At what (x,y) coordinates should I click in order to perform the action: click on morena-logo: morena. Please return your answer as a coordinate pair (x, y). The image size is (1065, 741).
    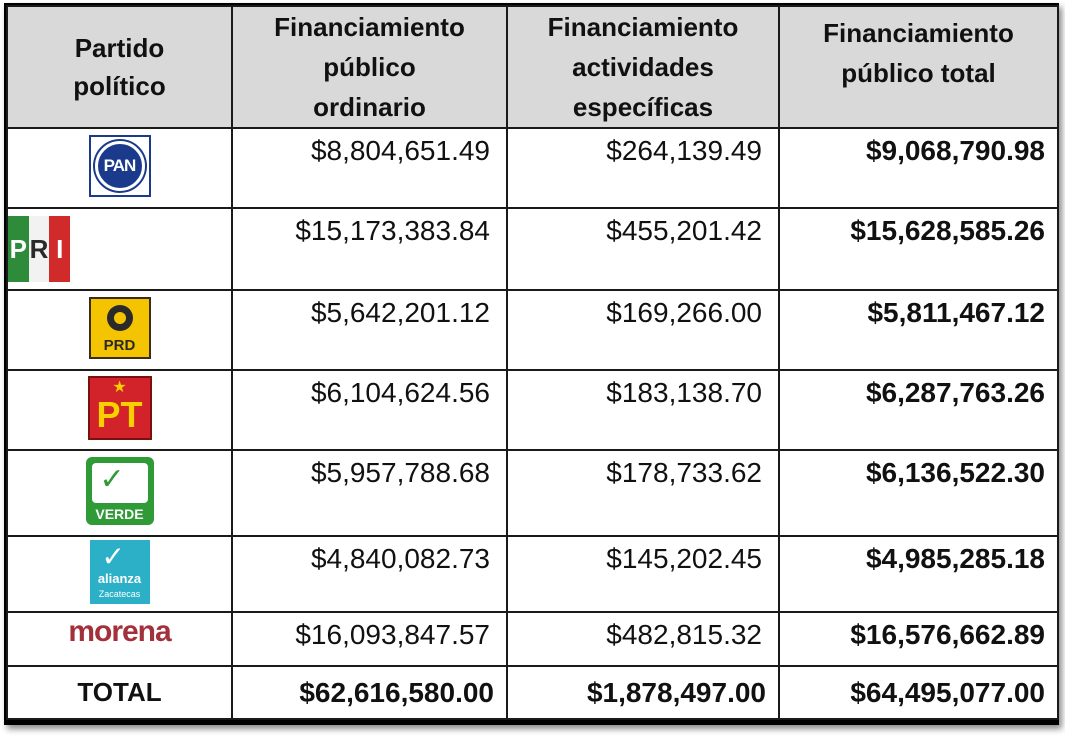
    Looking at the image, I should click on (119, 631).